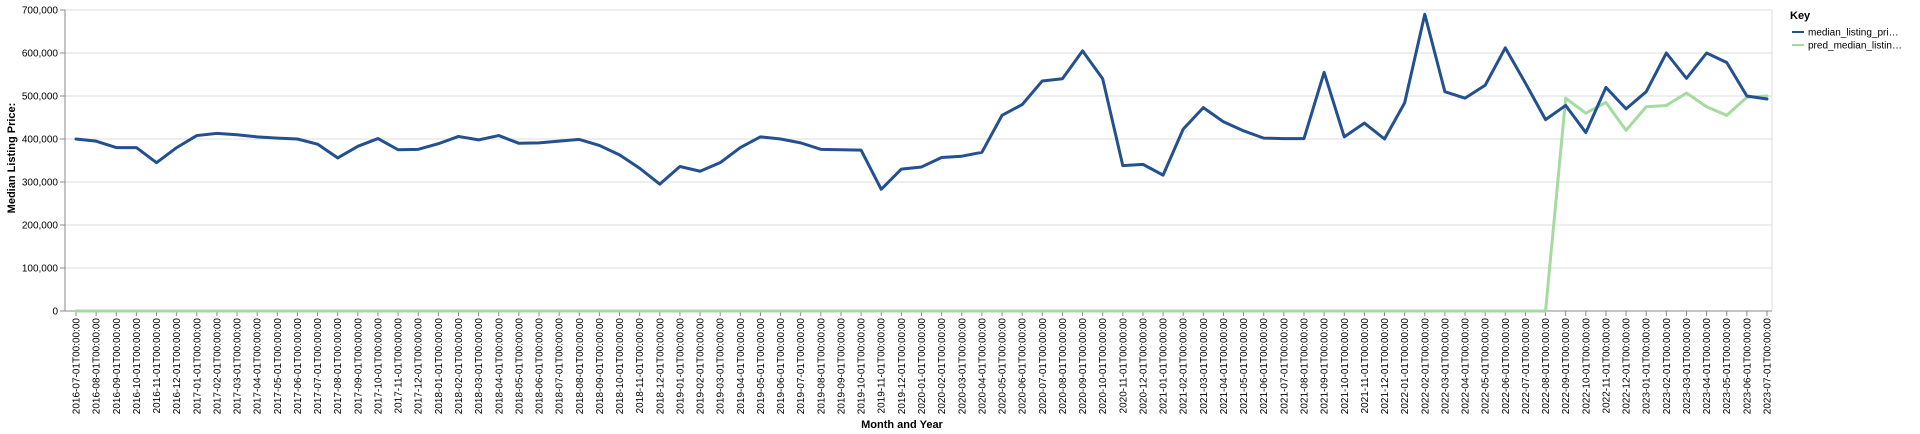 This screenshot has height=434, width=1920. Describe the element at coordinates (1445, 366) in the screenshot. I see `x-tick-label: 2022-03-01T00:00:00` at that location.